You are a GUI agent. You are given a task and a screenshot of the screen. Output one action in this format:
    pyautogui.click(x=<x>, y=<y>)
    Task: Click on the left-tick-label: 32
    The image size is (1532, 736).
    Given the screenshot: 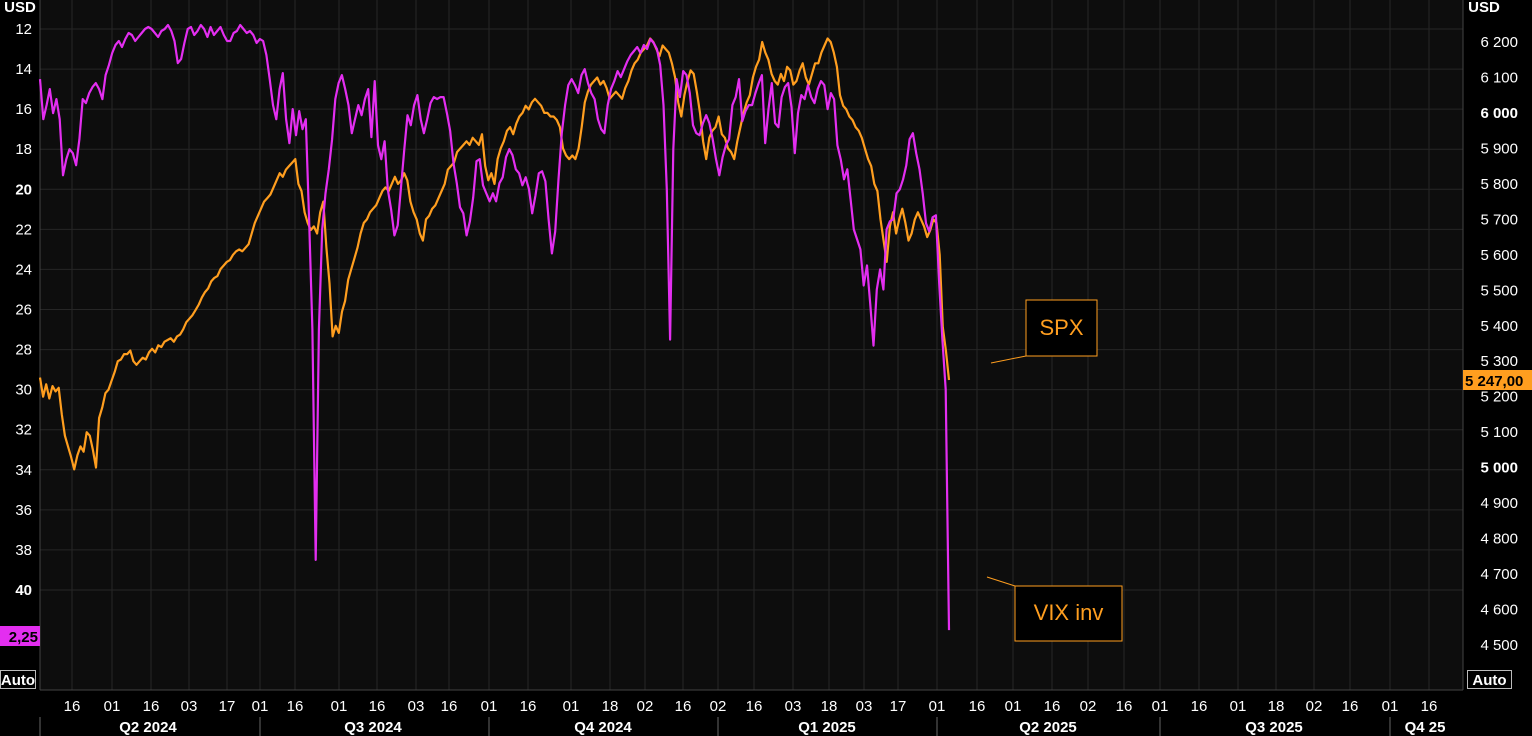 What is the action you would take?
    pyautogui.click(x=23, y=430)
    